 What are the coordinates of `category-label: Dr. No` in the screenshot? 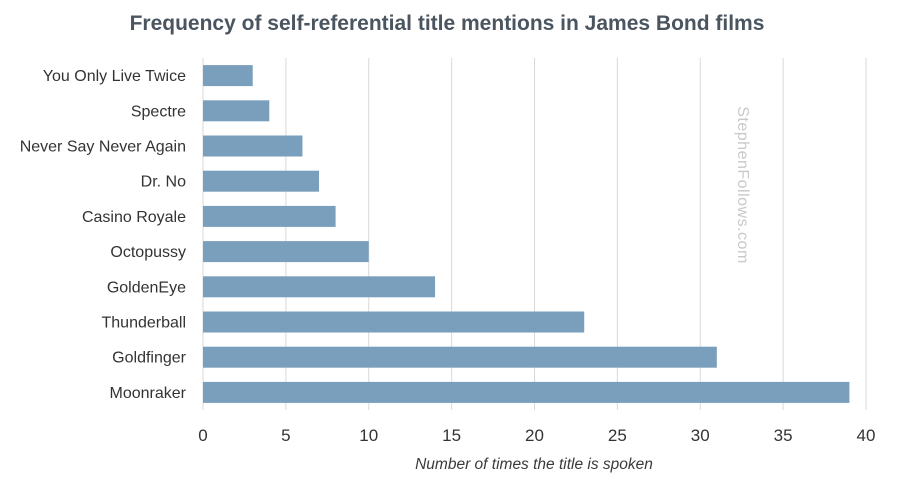 It's located at (163, 182).